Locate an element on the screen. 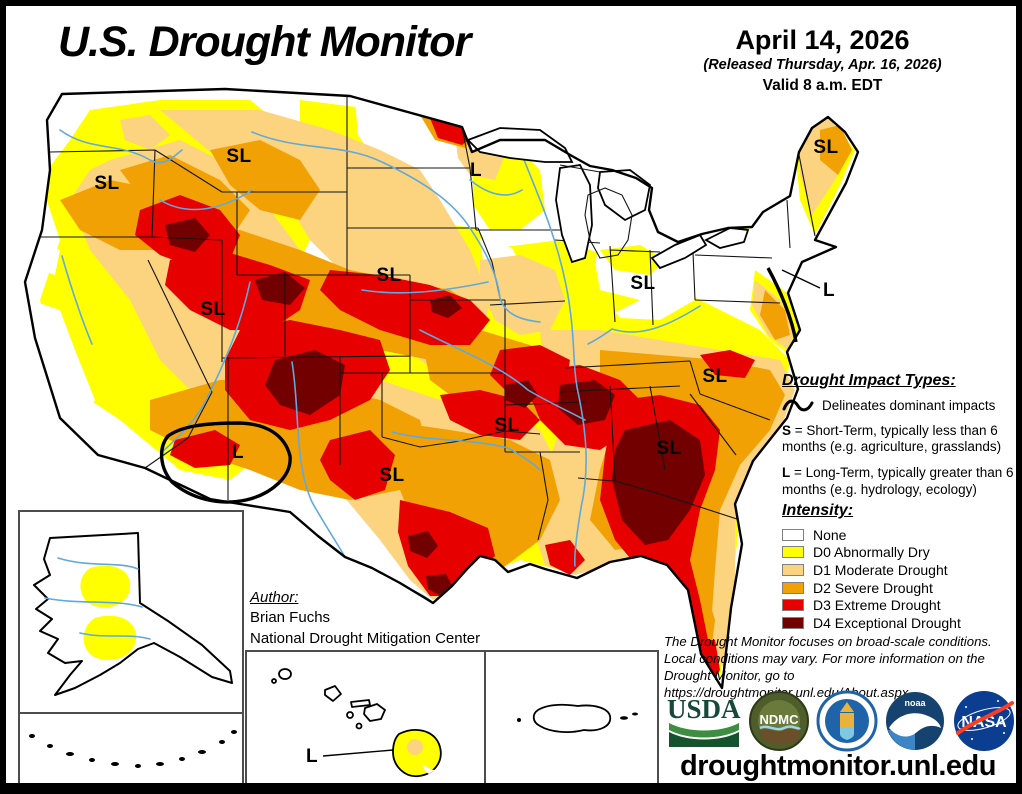 The height and width of the screenshot is (794, 1022). logo-row: USDA NDMC noaa N is located at coordinates (841, 721).